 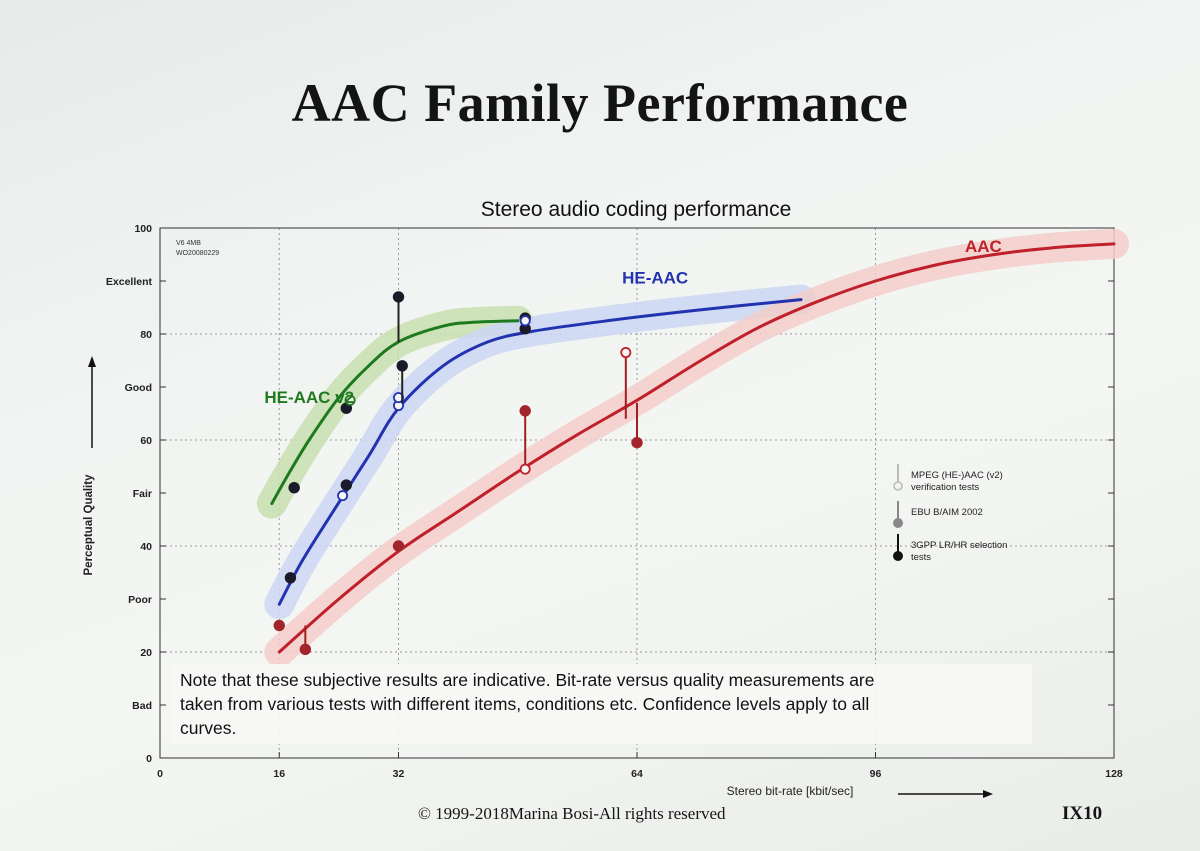 What do you see at coordinates (142, 494) in the screenshot?
I see `y-tick-label: Fair` at bounding box center [142, 494].